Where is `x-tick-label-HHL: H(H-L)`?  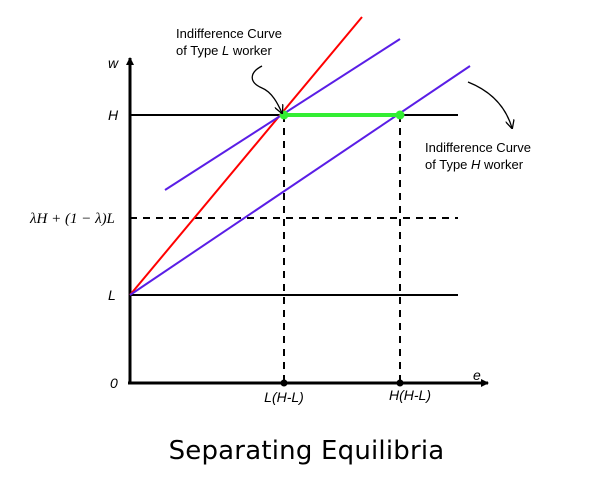
x-tick-label-HHL: H(H-L) is located at coordinates (410, 395).